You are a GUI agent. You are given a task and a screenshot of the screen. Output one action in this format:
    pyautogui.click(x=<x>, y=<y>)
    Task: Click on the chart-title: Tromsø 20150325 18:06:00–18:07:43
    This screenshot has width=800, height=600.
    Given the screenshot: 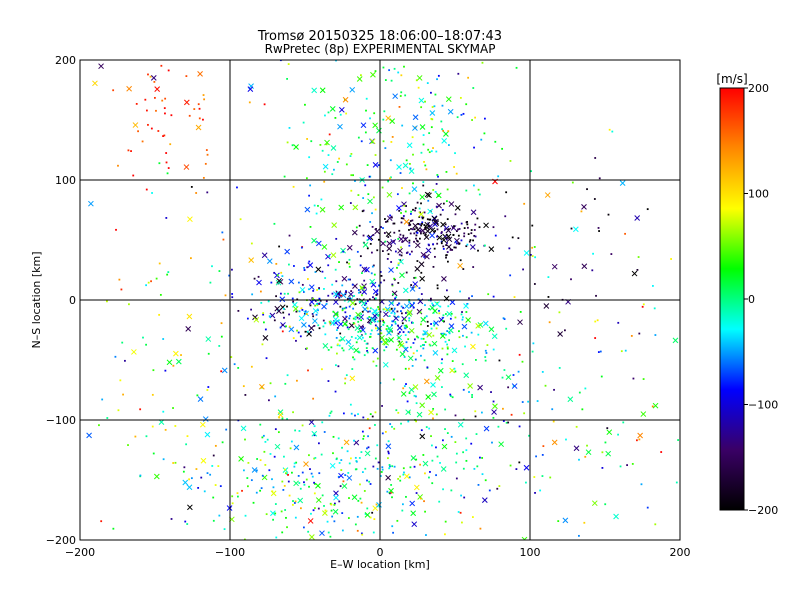 What is the action you would take?
    pyautogui.click(x=379, y=36)
    